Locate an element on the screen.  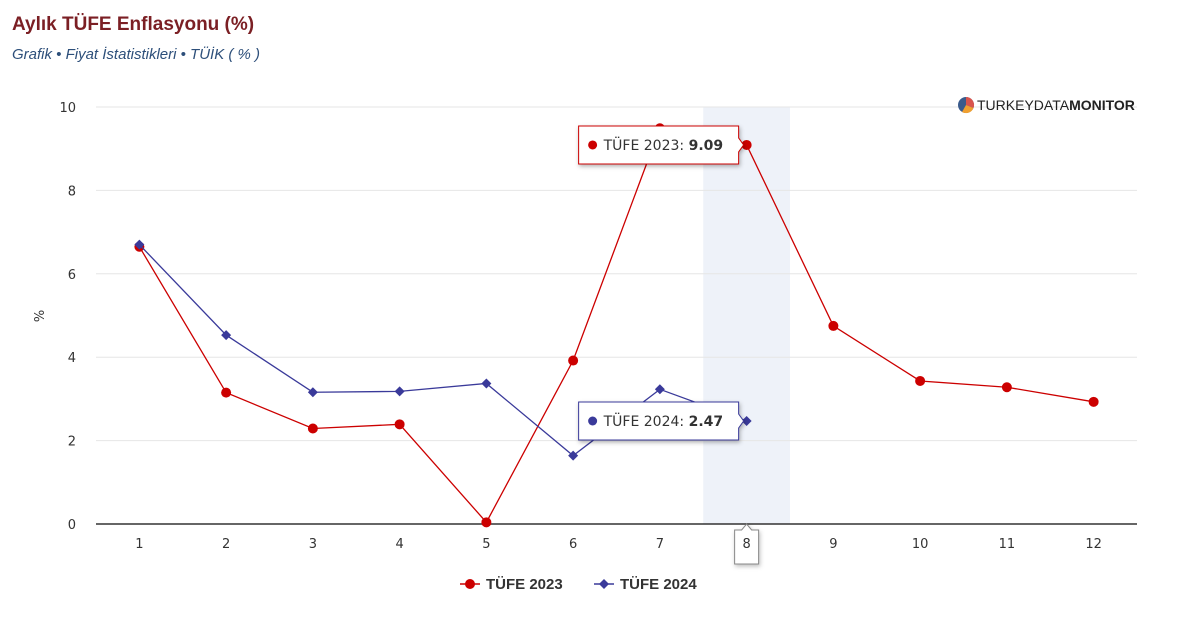
chart-title: Aylık TÜFE Enflasyonu (%) is located at coordinates (133, 24).